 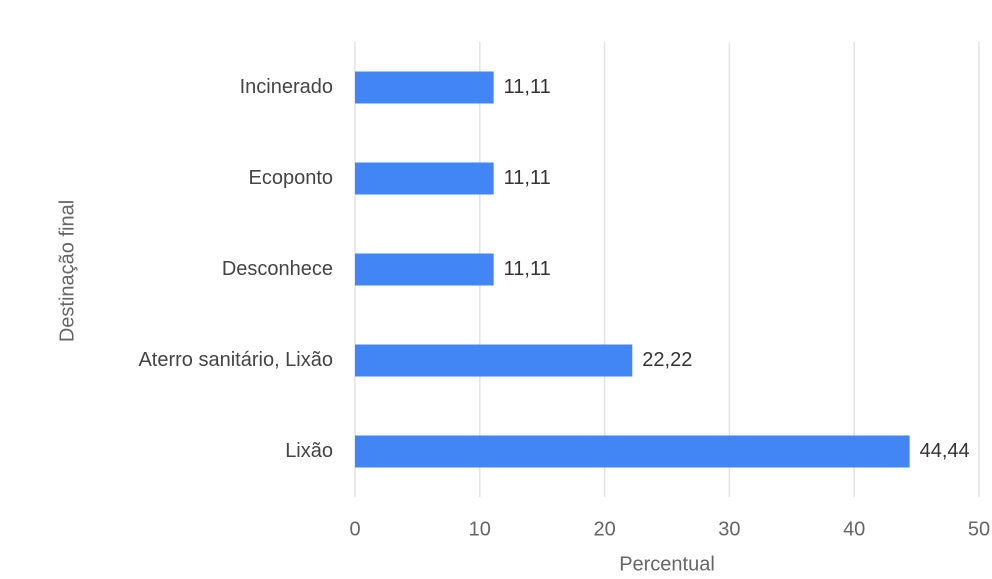 I want to click on y-axis-label: Destinação final, so click(x=67, y=271).